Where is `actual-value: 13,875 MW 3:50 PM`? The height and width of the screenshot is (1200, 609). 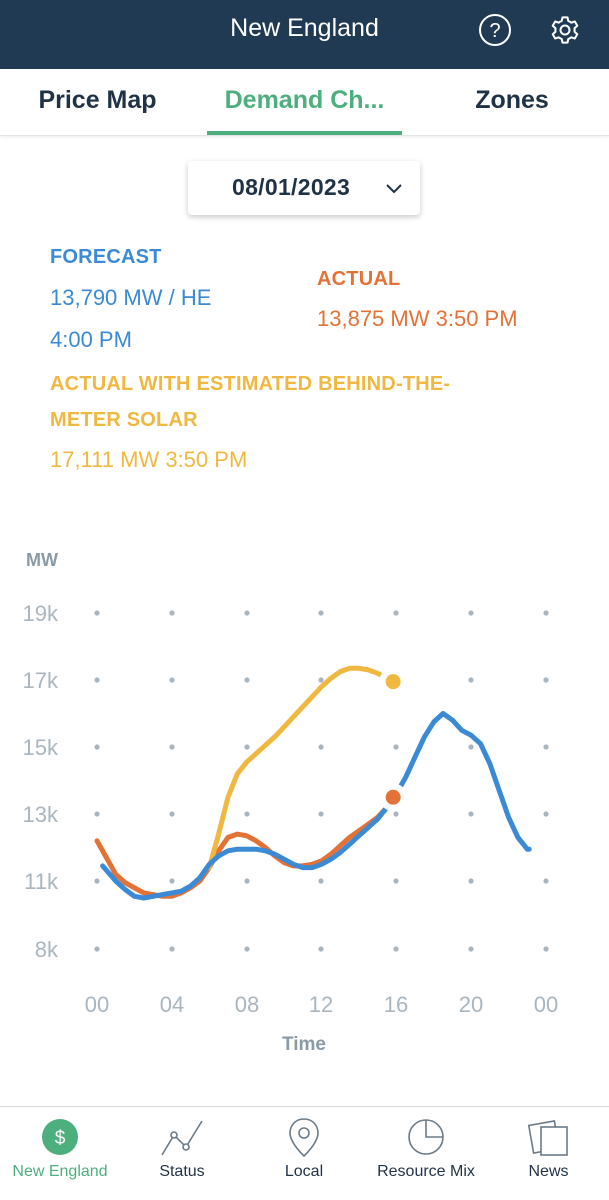
actual-value: 13,875 MW 3:50 PM is located at coordinates (417, 318).